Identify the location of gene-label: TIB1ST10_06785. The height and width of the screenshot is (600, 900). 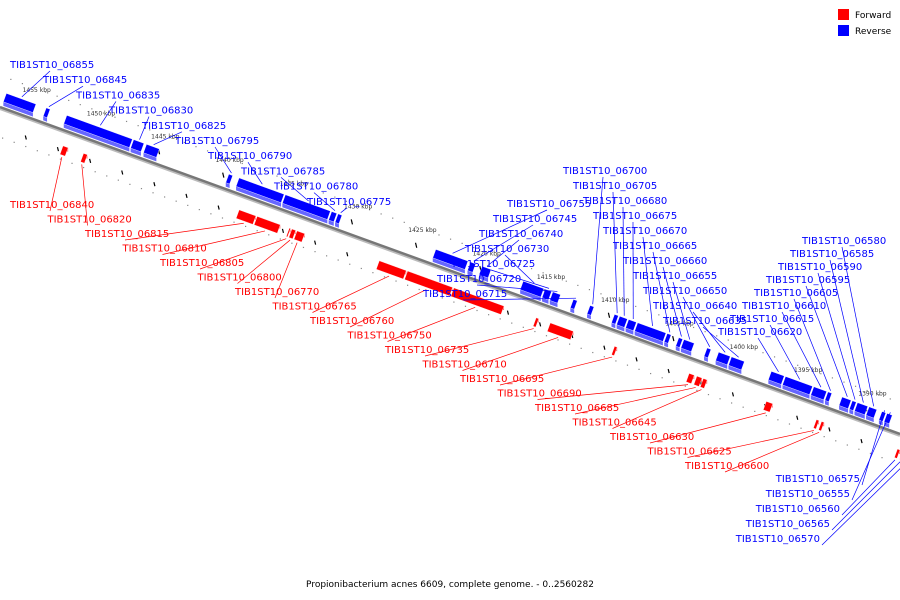
(282, 171).